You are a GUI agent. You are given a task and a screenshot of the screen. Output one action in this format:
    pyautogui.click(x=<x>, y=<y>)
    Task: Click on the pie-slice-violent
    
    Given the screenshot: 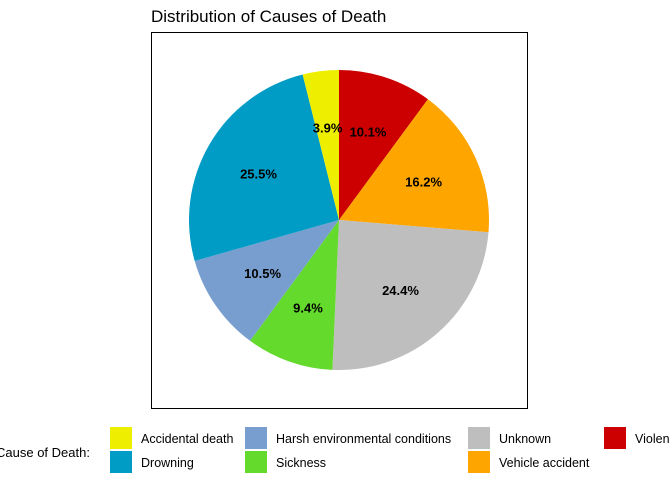 What is the action you would take?
    pyautogui.click(x=383, y=145)
    